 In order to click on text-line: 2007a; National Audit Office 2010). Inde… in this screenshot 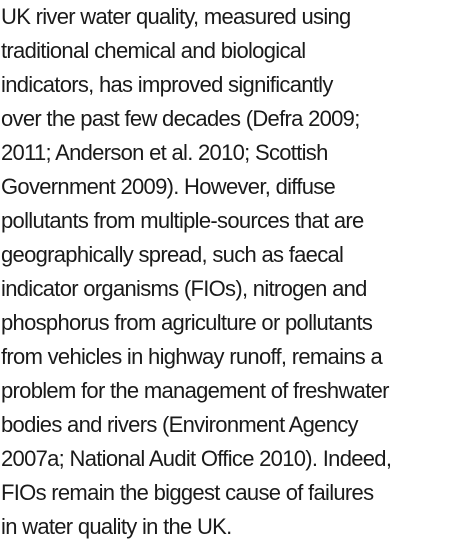, I will do `click(196, 458)`.